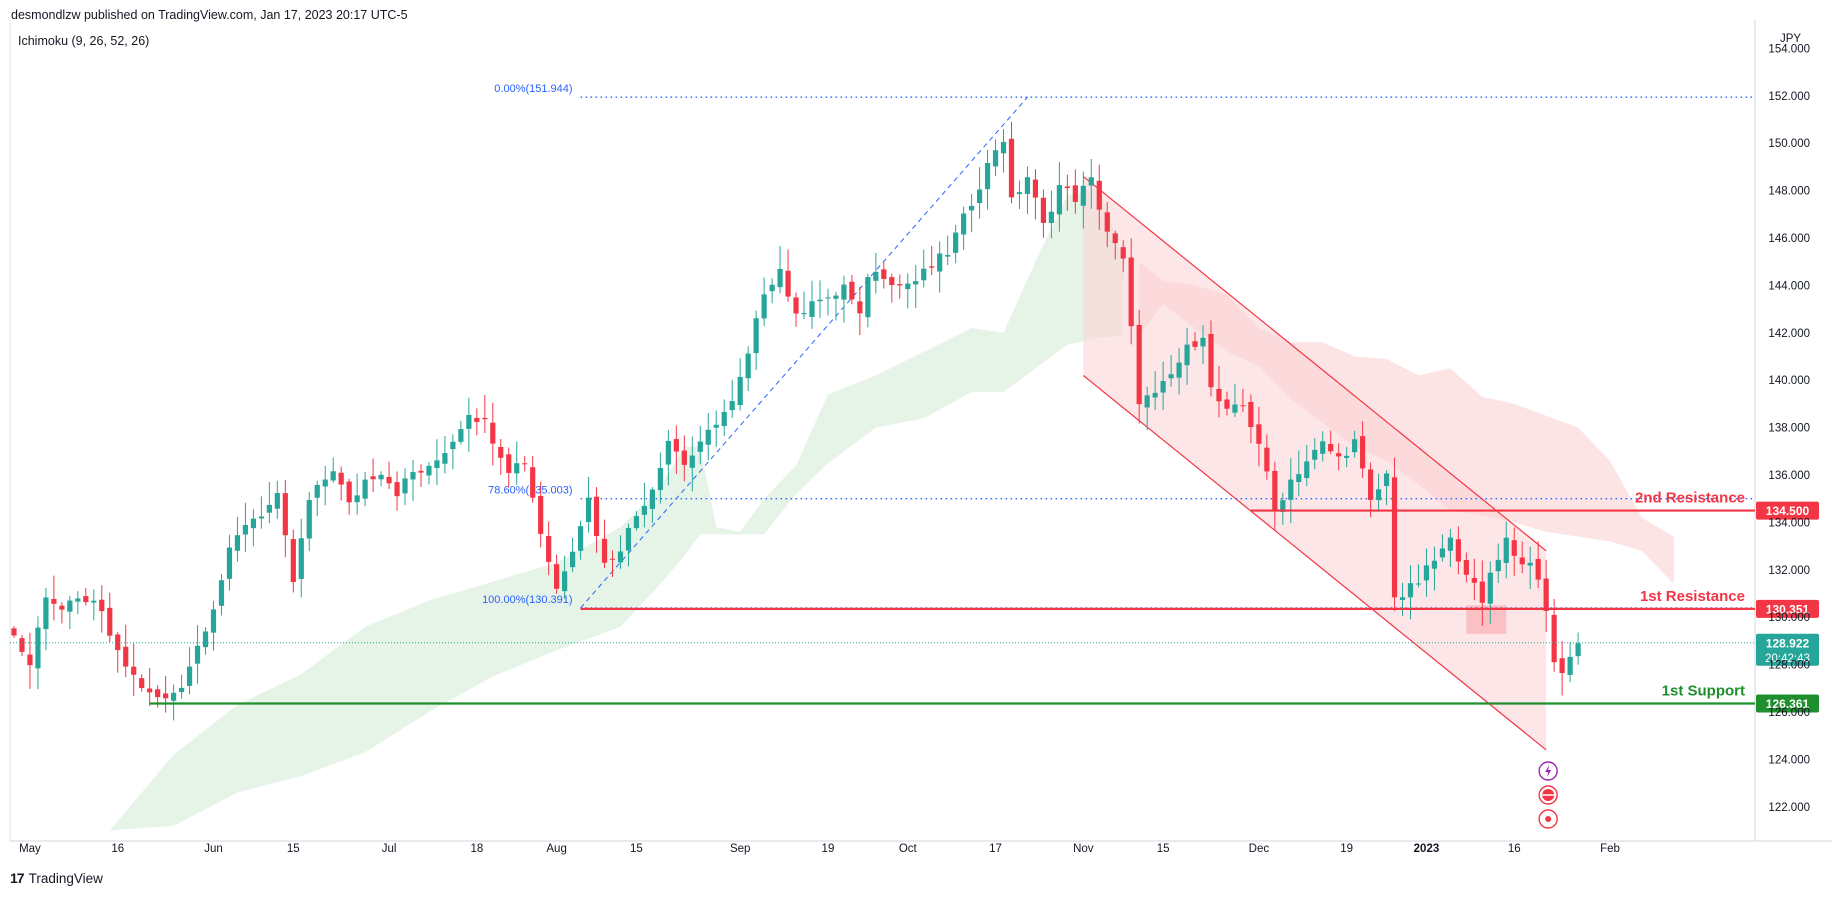  I want to click on level-price-tag, so click(1787, 510).